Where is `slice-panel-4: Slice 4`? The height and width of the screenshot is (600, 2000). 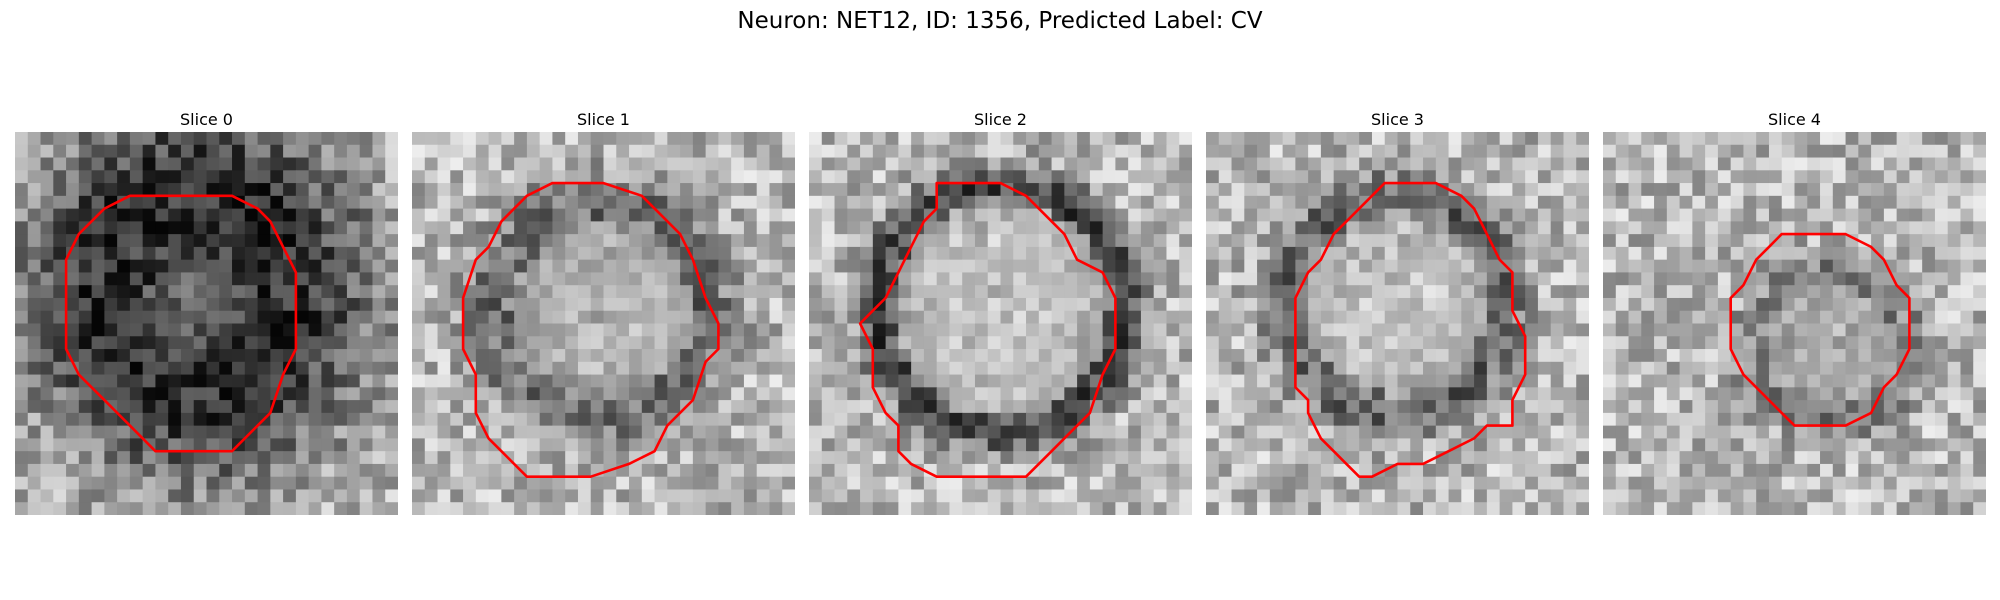
slice-panel-4: Slice 4 is located at coordinates (1794, 311).